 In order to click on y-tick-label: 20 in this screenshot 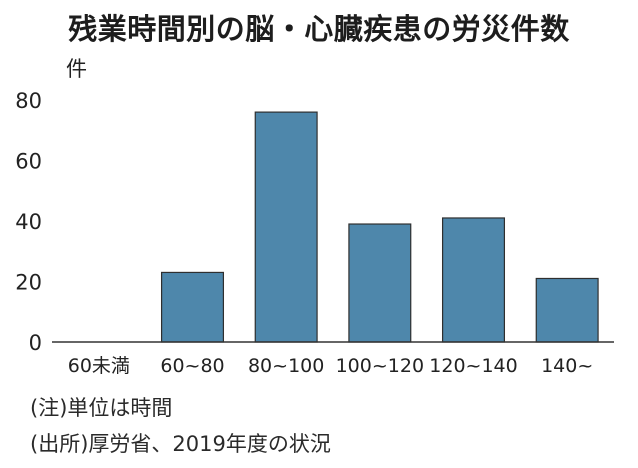, I will do `click(28, 283)`.